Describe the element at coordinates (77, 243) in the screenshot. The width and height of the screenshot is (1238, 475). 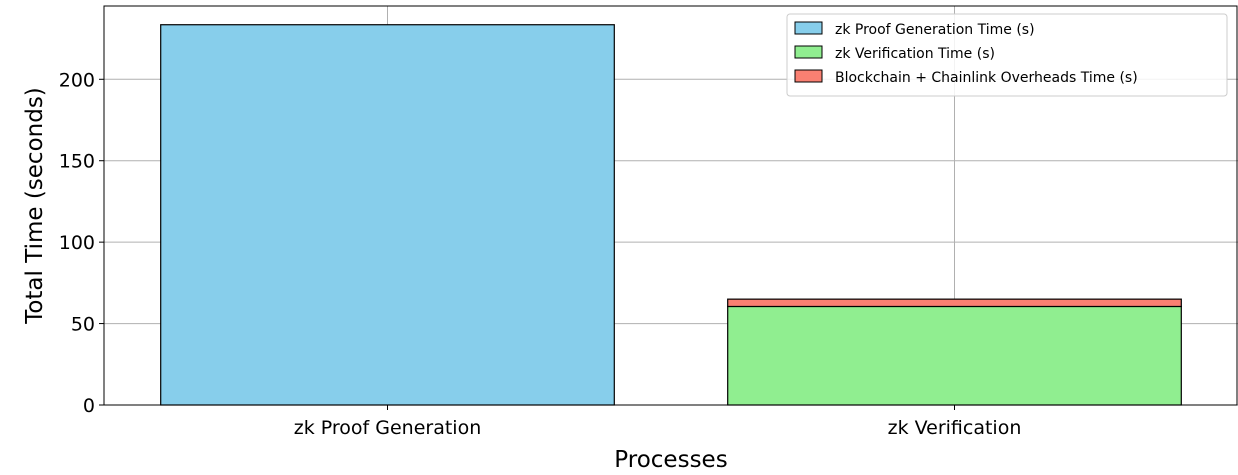
I see `y-tick-label: 100` at that location.